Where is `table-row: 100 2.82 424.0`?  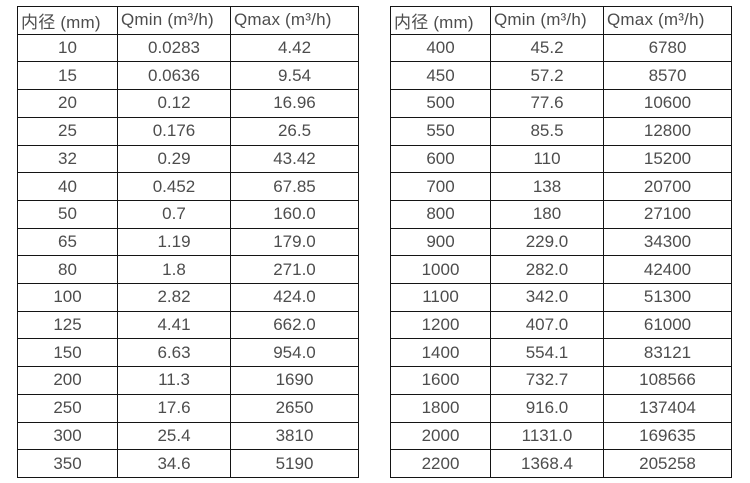
table-row: 100 2.82 424.0 is located at coordinates (188, 297).